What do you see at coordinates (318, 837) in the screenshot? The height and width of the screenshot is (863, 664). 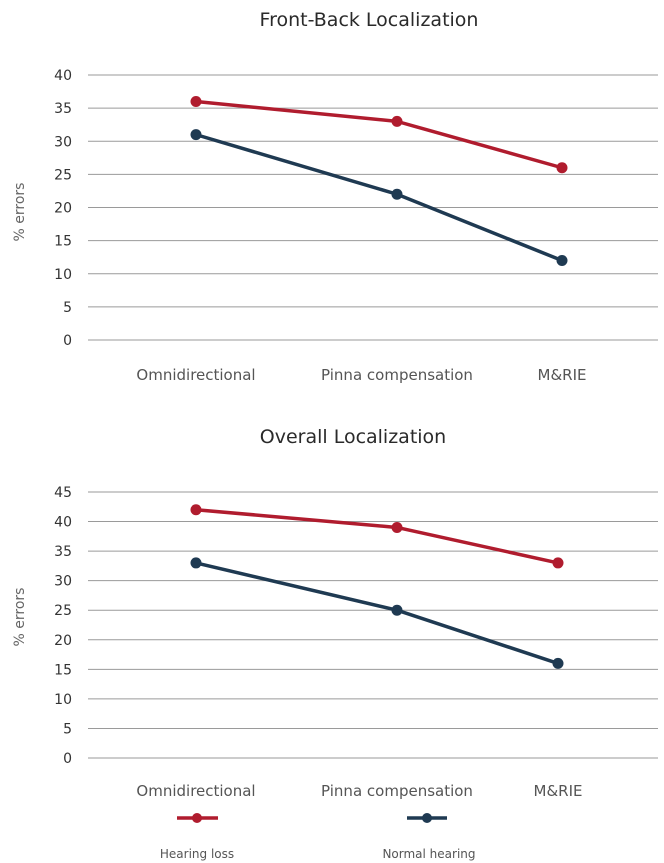 I see `legend: Hearing loss Normal hearing` at bounding box center [318, 837].